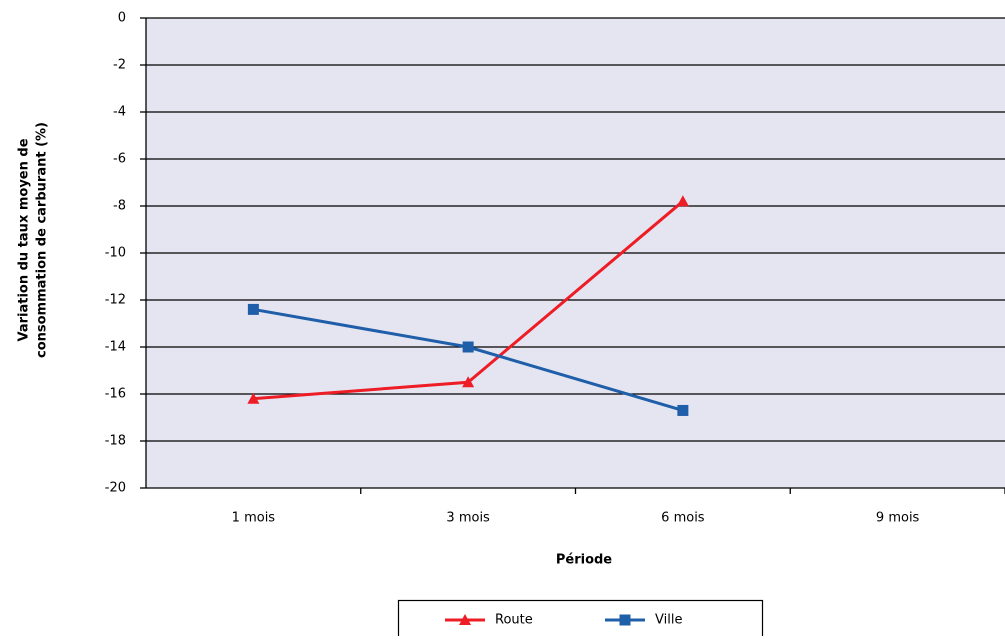 The image size is (1005, 640). I want to click on legend-label: Ville, so click(668, 620).